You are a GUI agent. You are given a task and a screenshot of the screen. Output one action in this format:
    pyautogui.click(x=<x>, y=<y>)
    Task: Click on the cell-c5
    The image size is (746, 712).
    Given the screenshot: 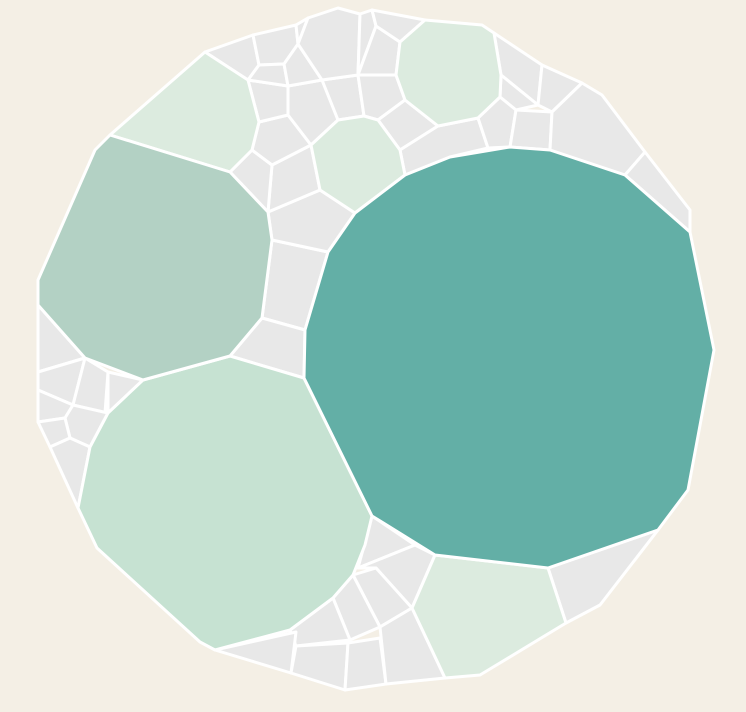 What is the action you would take?
    pyautogui.click(x=448, y=73)
    